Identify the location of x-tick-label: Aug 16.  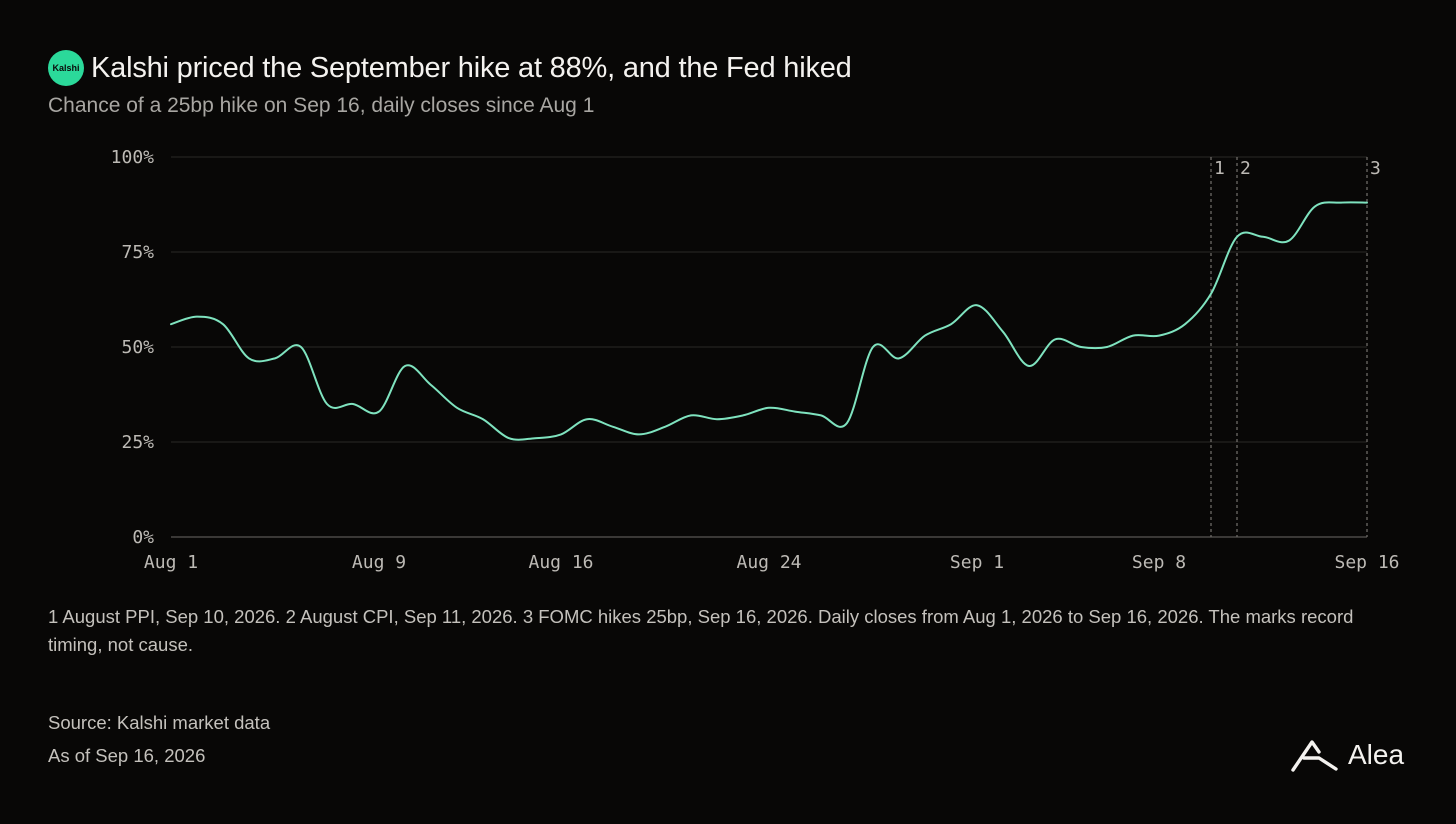
(560, 562).